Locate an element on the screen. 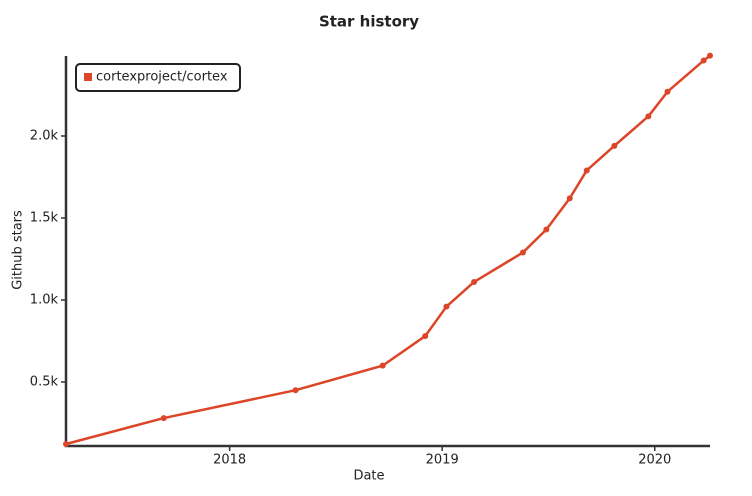 Image resolution: width=752 pixels, height=496 pixels. legend-swatch is located at coordinates (88, 77).